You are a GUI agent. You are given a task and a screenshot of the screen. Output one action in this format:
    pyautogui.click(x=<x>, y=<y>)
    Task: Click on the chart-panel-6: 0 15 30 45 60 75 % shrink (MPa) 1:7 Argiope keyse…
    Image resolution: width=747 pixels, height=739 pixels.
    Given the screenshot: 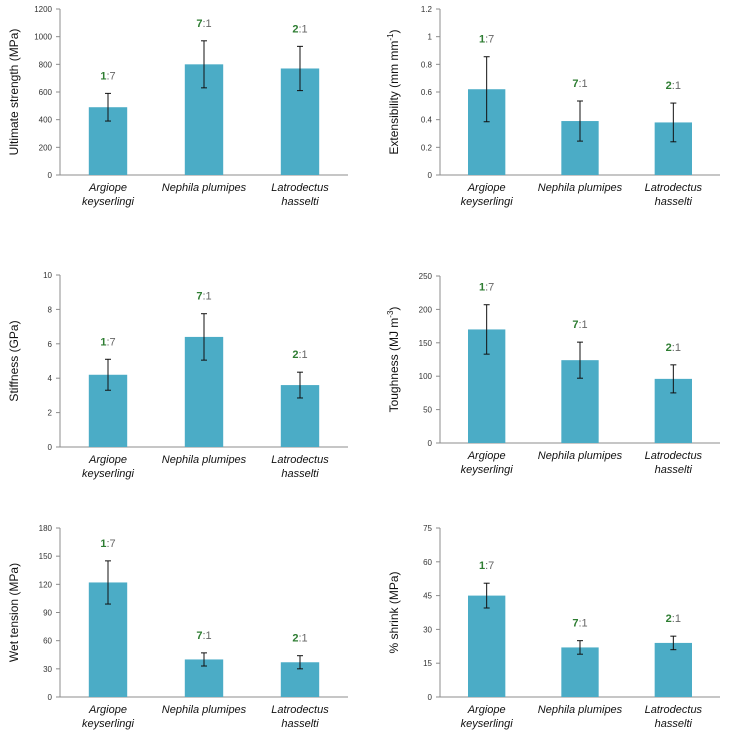 What is the action you would take?
    pyautogui.click(x=553, y=627)
    